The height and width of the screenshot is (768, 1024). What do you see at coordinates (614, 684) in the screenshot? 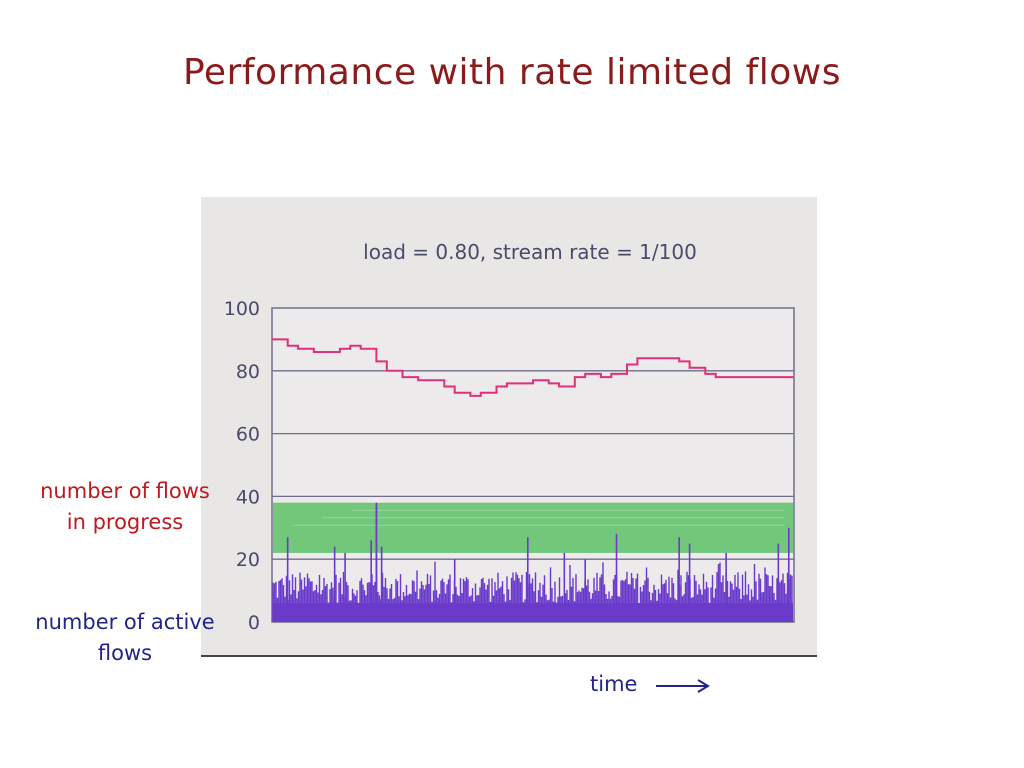
I see `time-label: time` at bounding box center [614, 684].